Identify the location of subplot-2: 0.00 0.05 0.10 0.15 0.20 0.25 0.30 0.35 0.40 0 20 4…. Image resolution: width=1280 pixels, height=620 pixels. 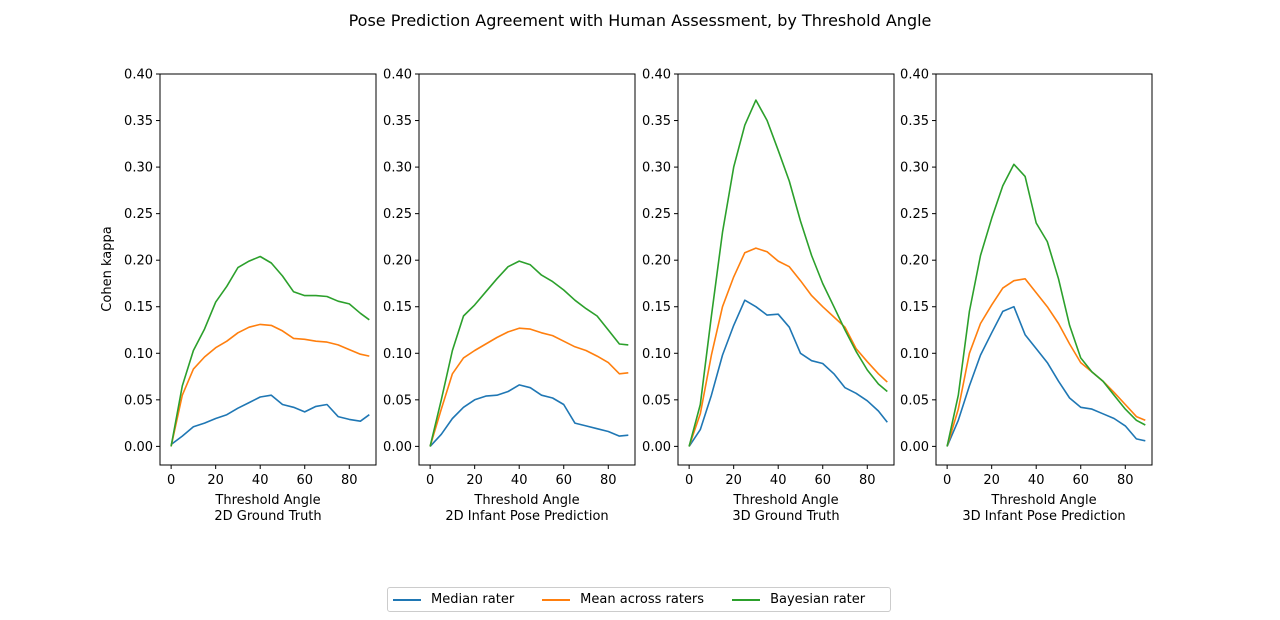
(509, 296).